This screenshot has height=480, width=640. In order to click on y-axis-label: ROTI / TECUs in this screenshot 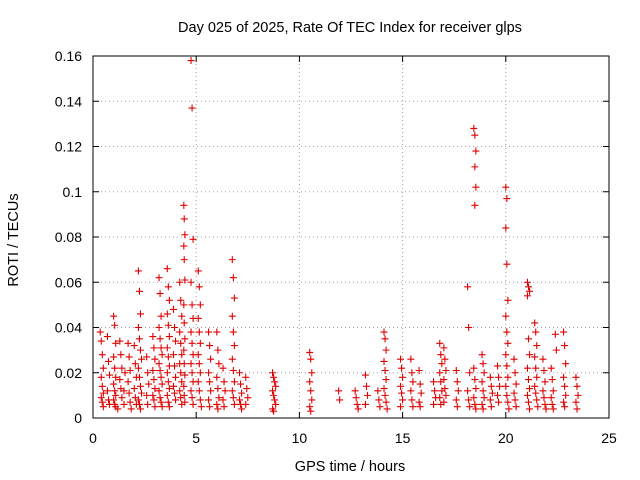, I will do `click(14, 239)`.